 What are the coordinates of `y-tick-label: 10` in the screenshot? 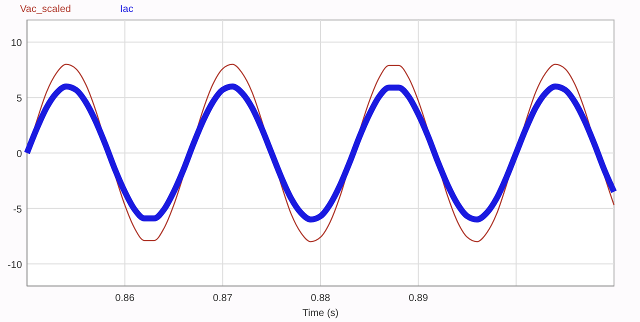 It's located at (16, 44).